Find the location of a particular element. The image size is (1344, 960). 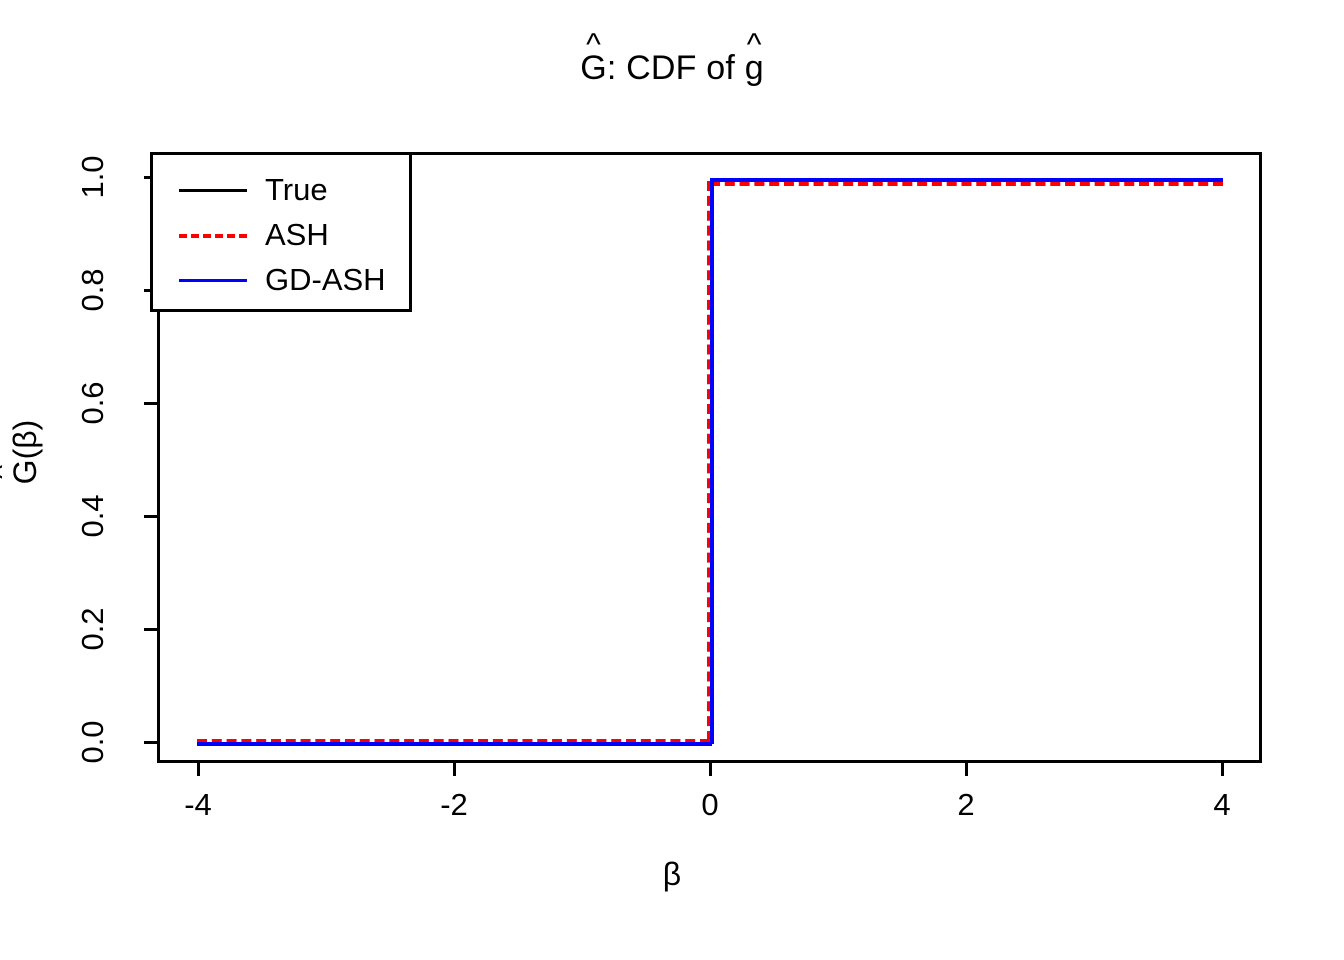

x-tick-label: 0 is located at coordinates (710, 804).